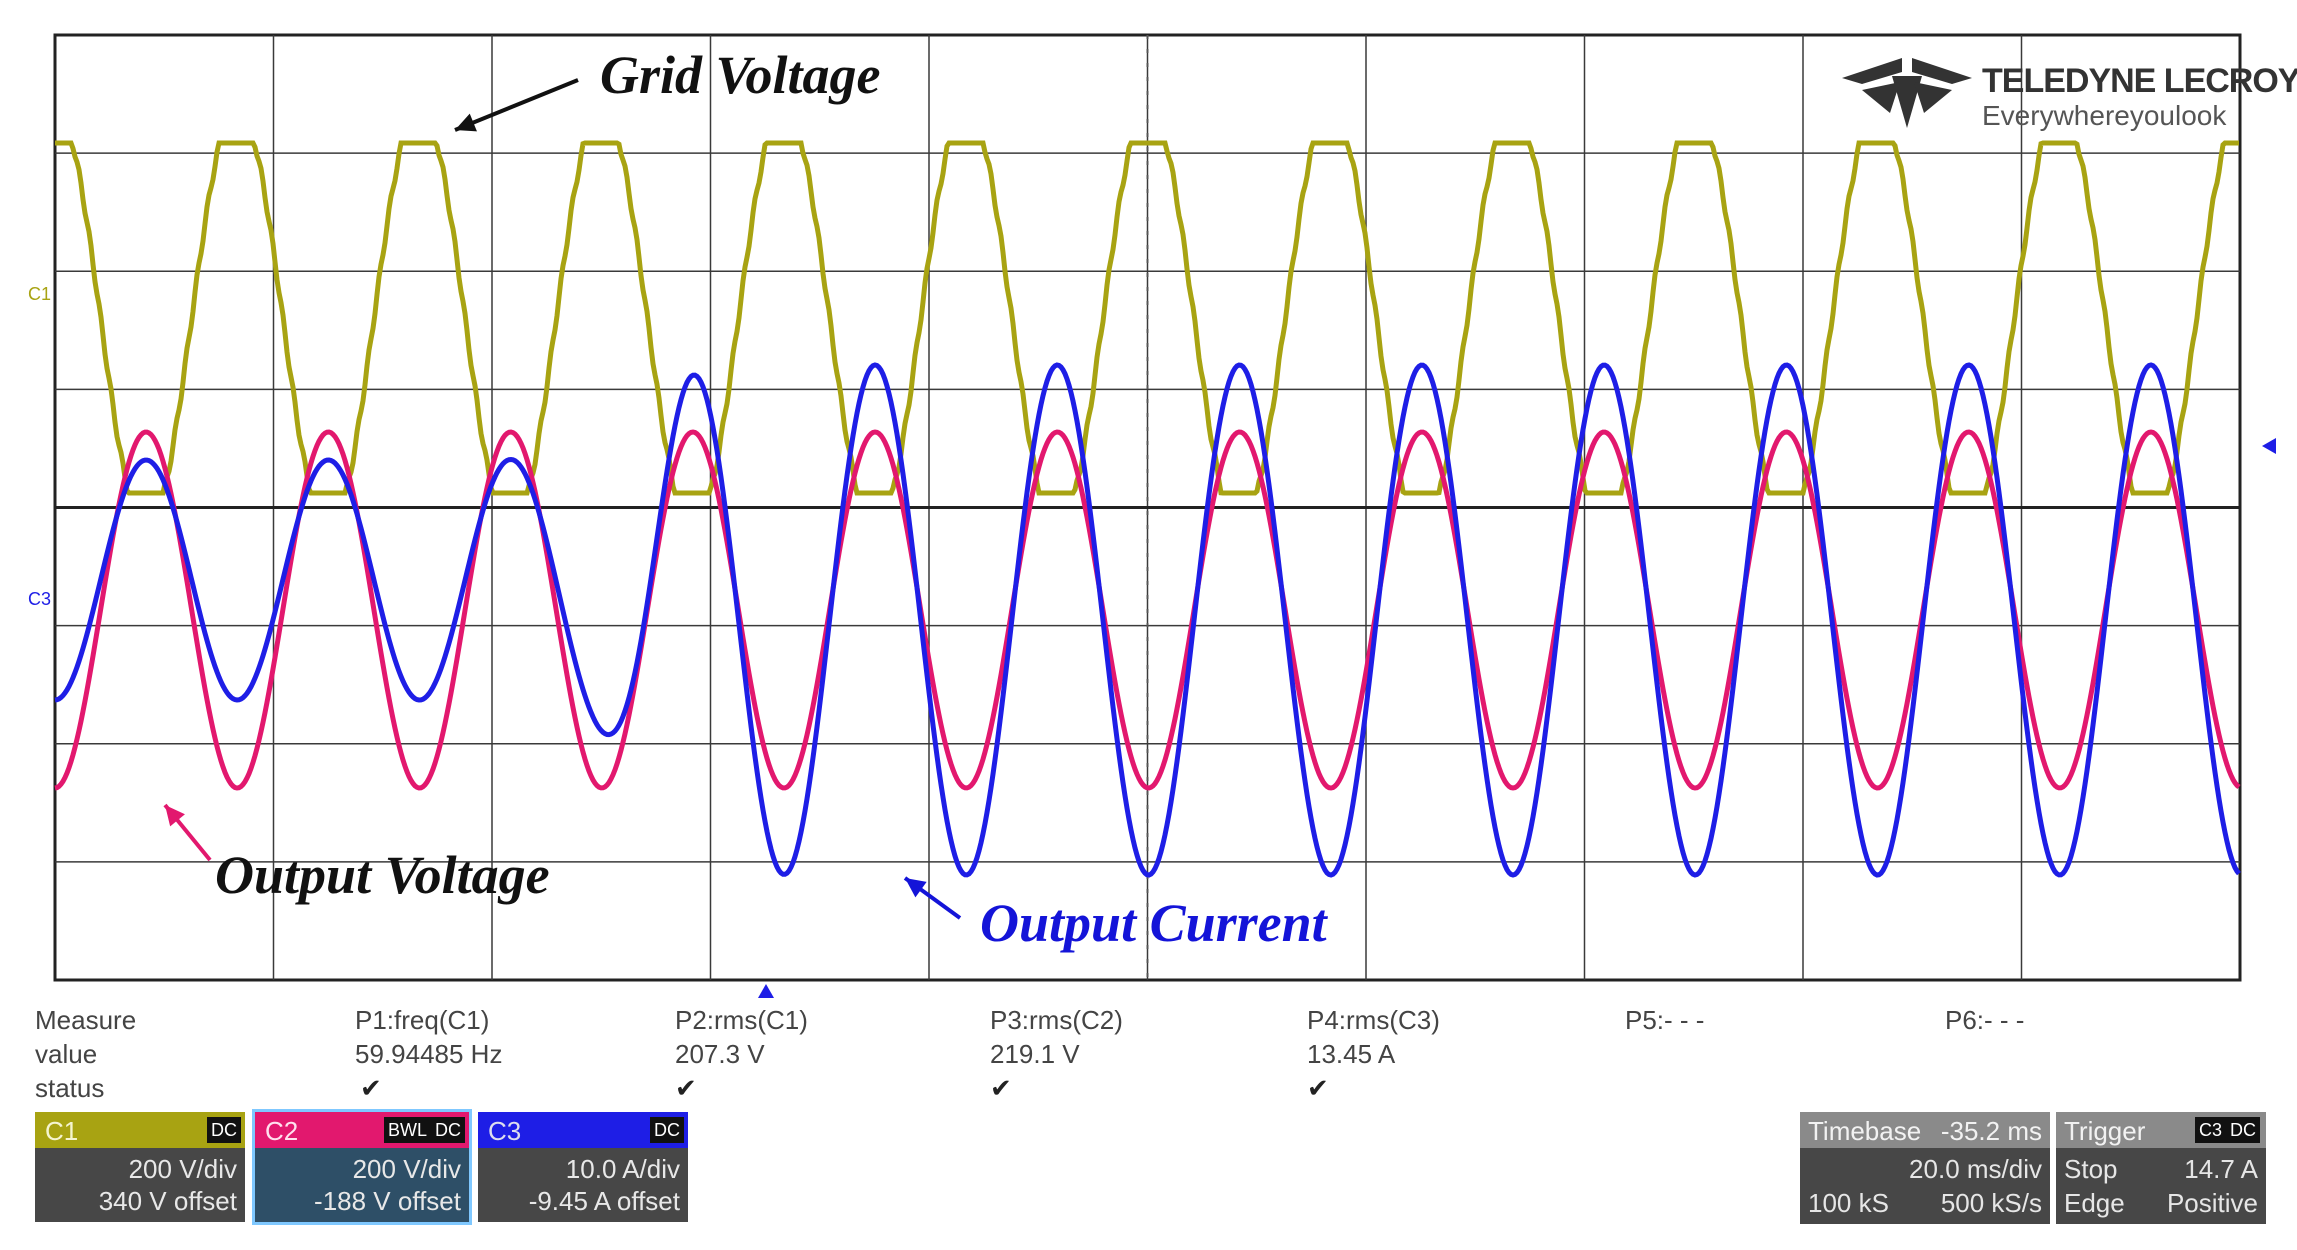  I want to click on output-voltage-arrow-head, so click(175, 816).